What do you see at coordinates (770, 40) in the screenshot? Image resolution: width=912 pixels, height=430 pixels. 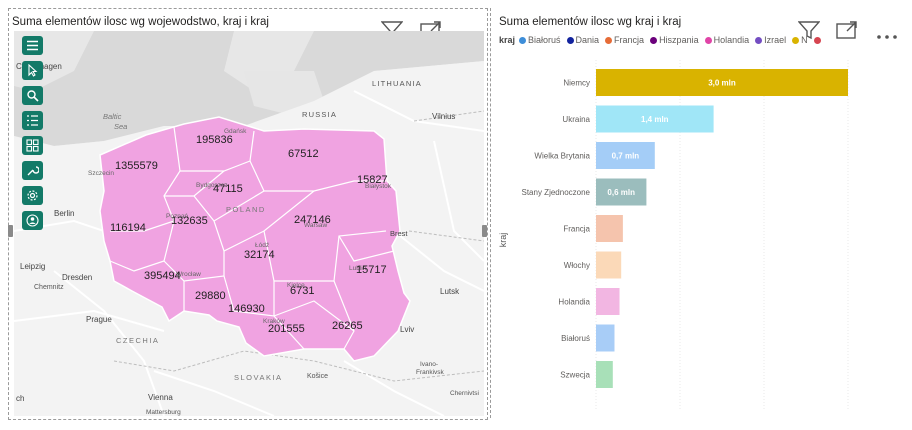 I see `legend-item: Izrael` at bounding box center [770, 40].